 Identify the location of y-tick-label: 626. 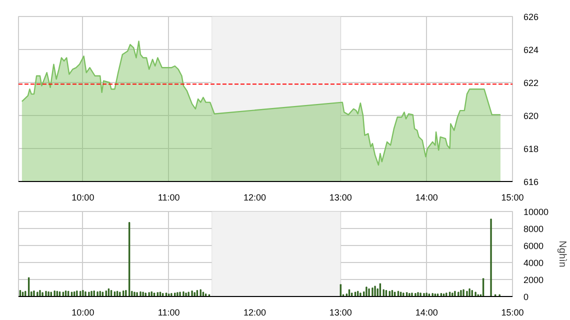
(531, 17).